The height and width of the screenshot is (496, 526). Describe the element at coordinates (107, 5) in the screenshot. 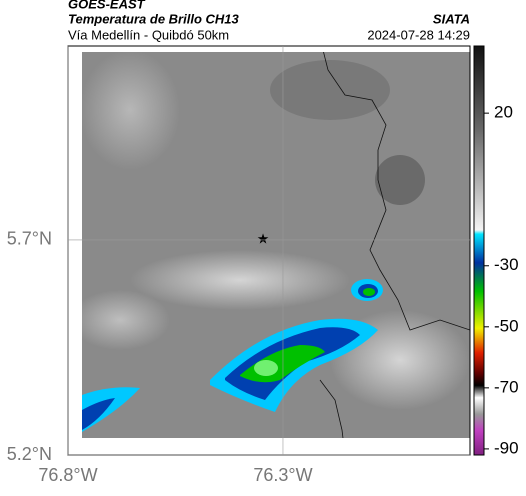

I see `source: GOES-EAST` at that location.